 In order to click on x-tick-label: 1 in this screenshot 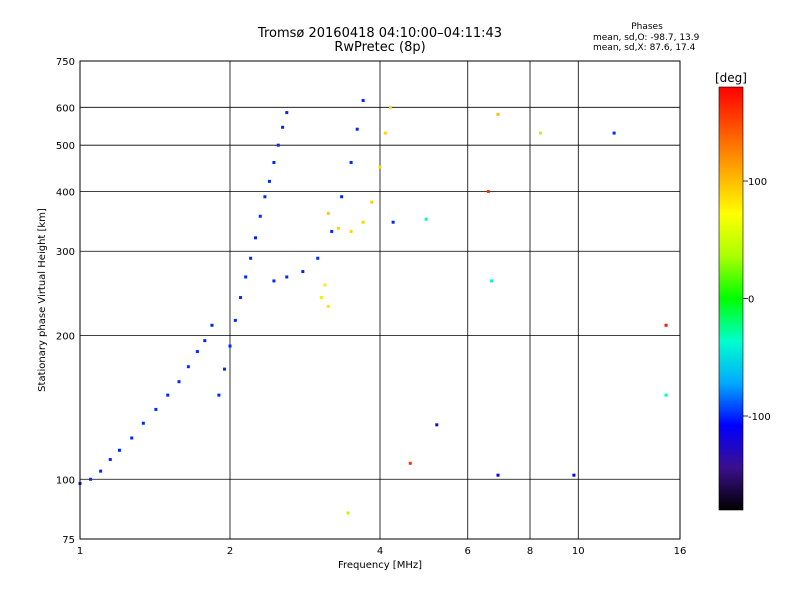, I will do `click(80, 551)`.